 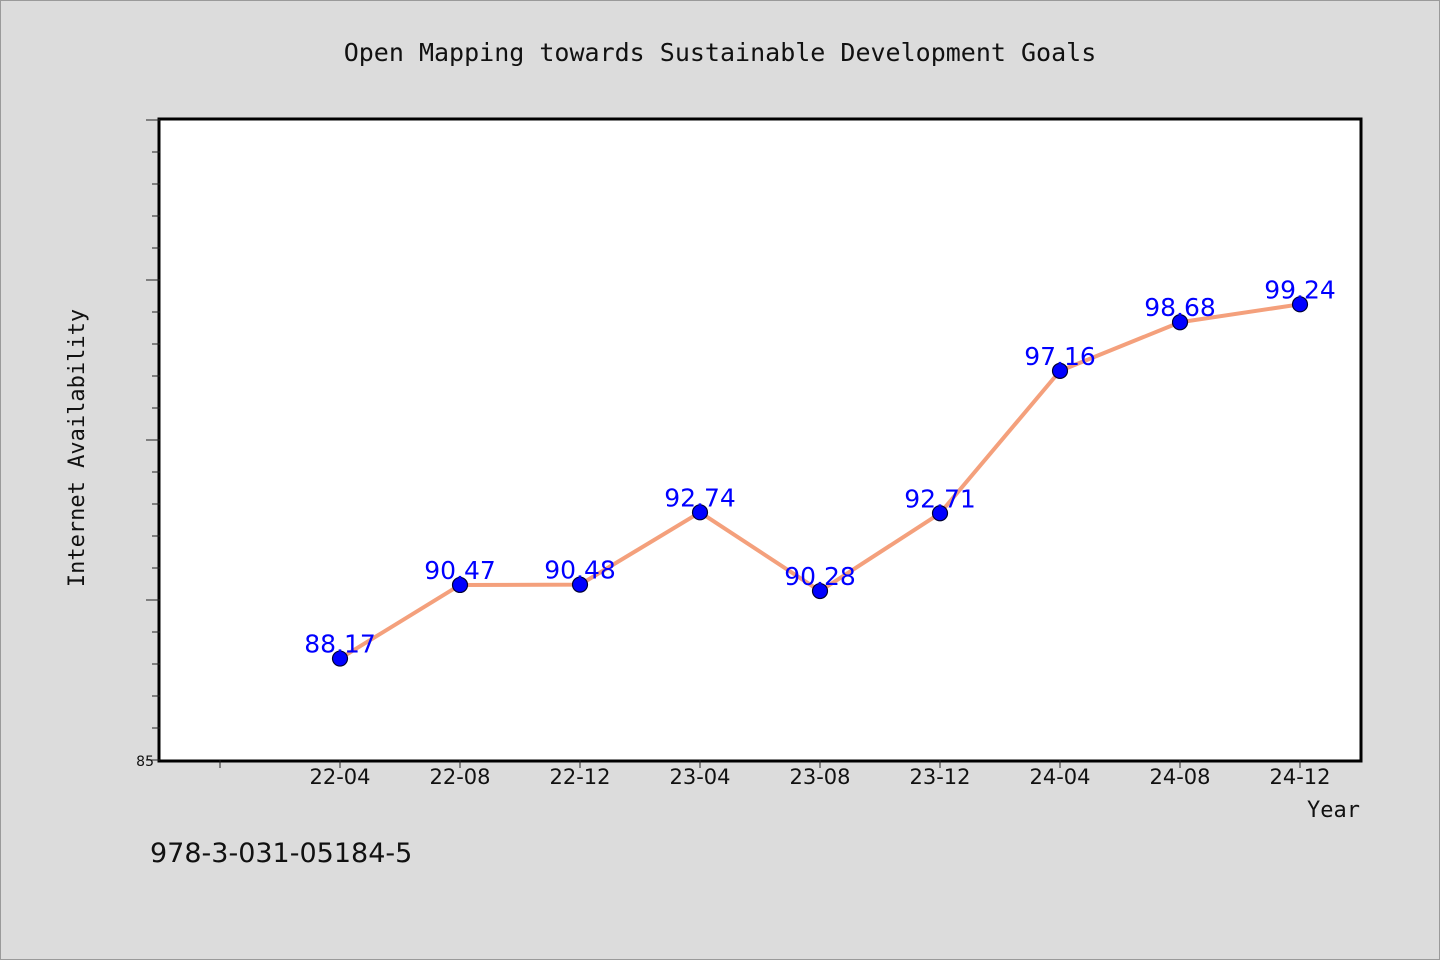 What do you see at coordinates (145, 762) in the screenshot?
I see `y-tick-label: 85` at bounding box center [145, 762].